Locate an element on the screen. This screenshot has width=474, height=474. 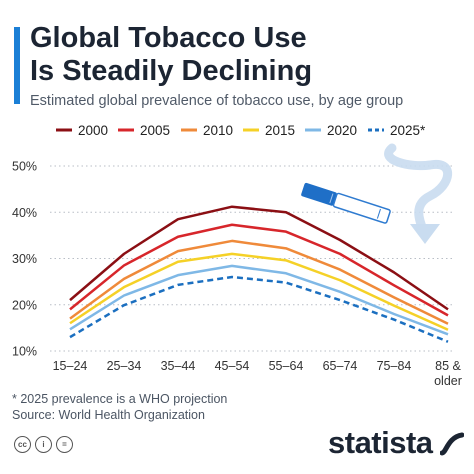
legend-label: 2005 is located at coordinates (155, 130).